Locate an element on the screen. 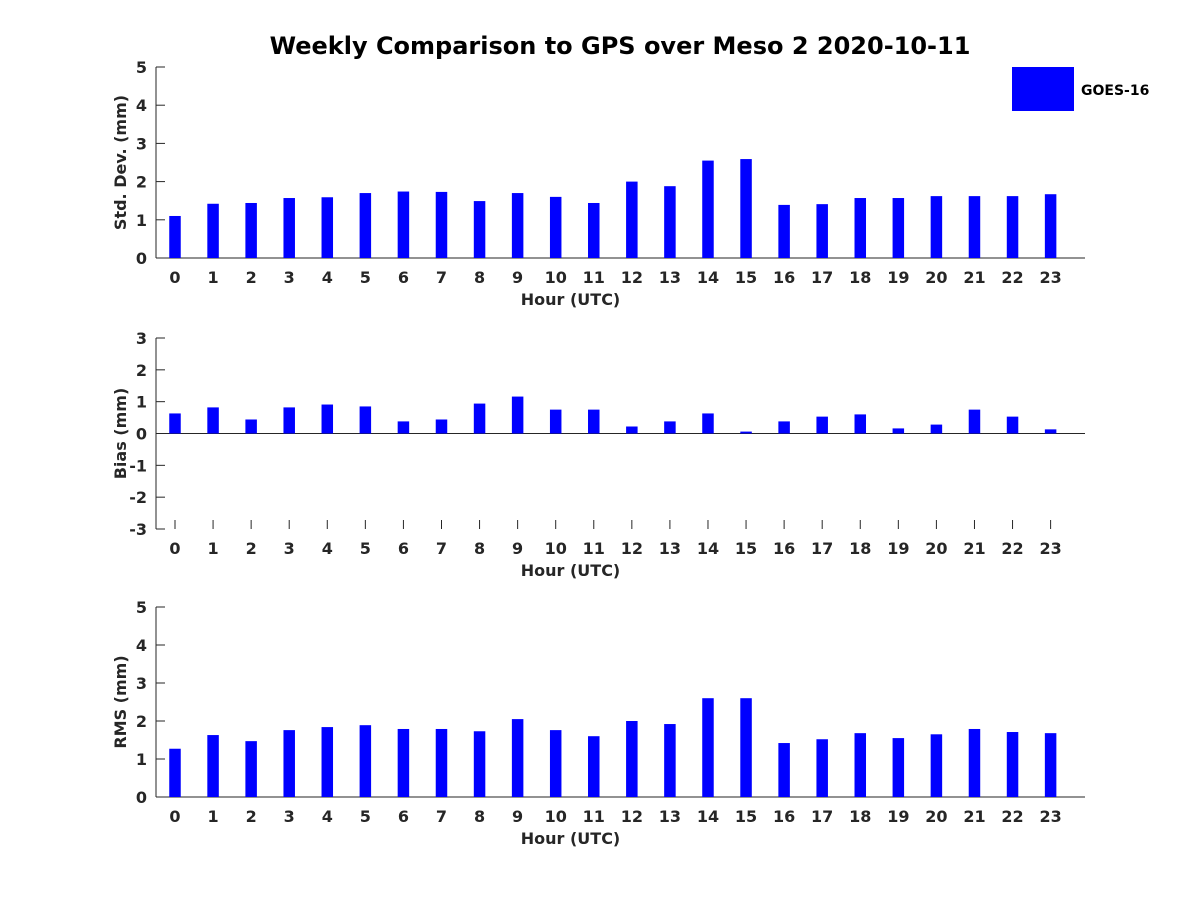 This screenshot has width=1200, height=900. x-tick-label: 11 is located at coordinates (594, 548).